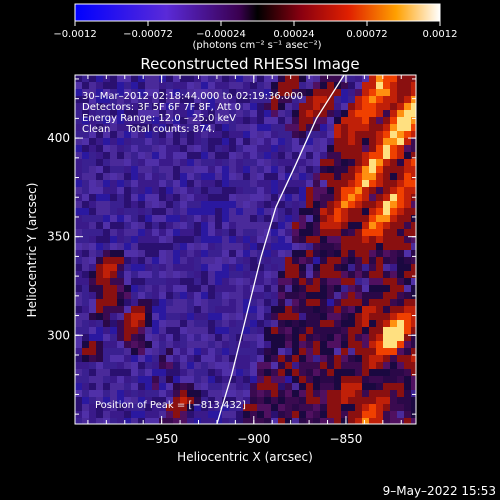 The height and width of the screenshot is (500, 500). Describe the element at coordinates (74, 34) in the screenshot. I see `colorbar-tick-label: −0.0012` at that location.